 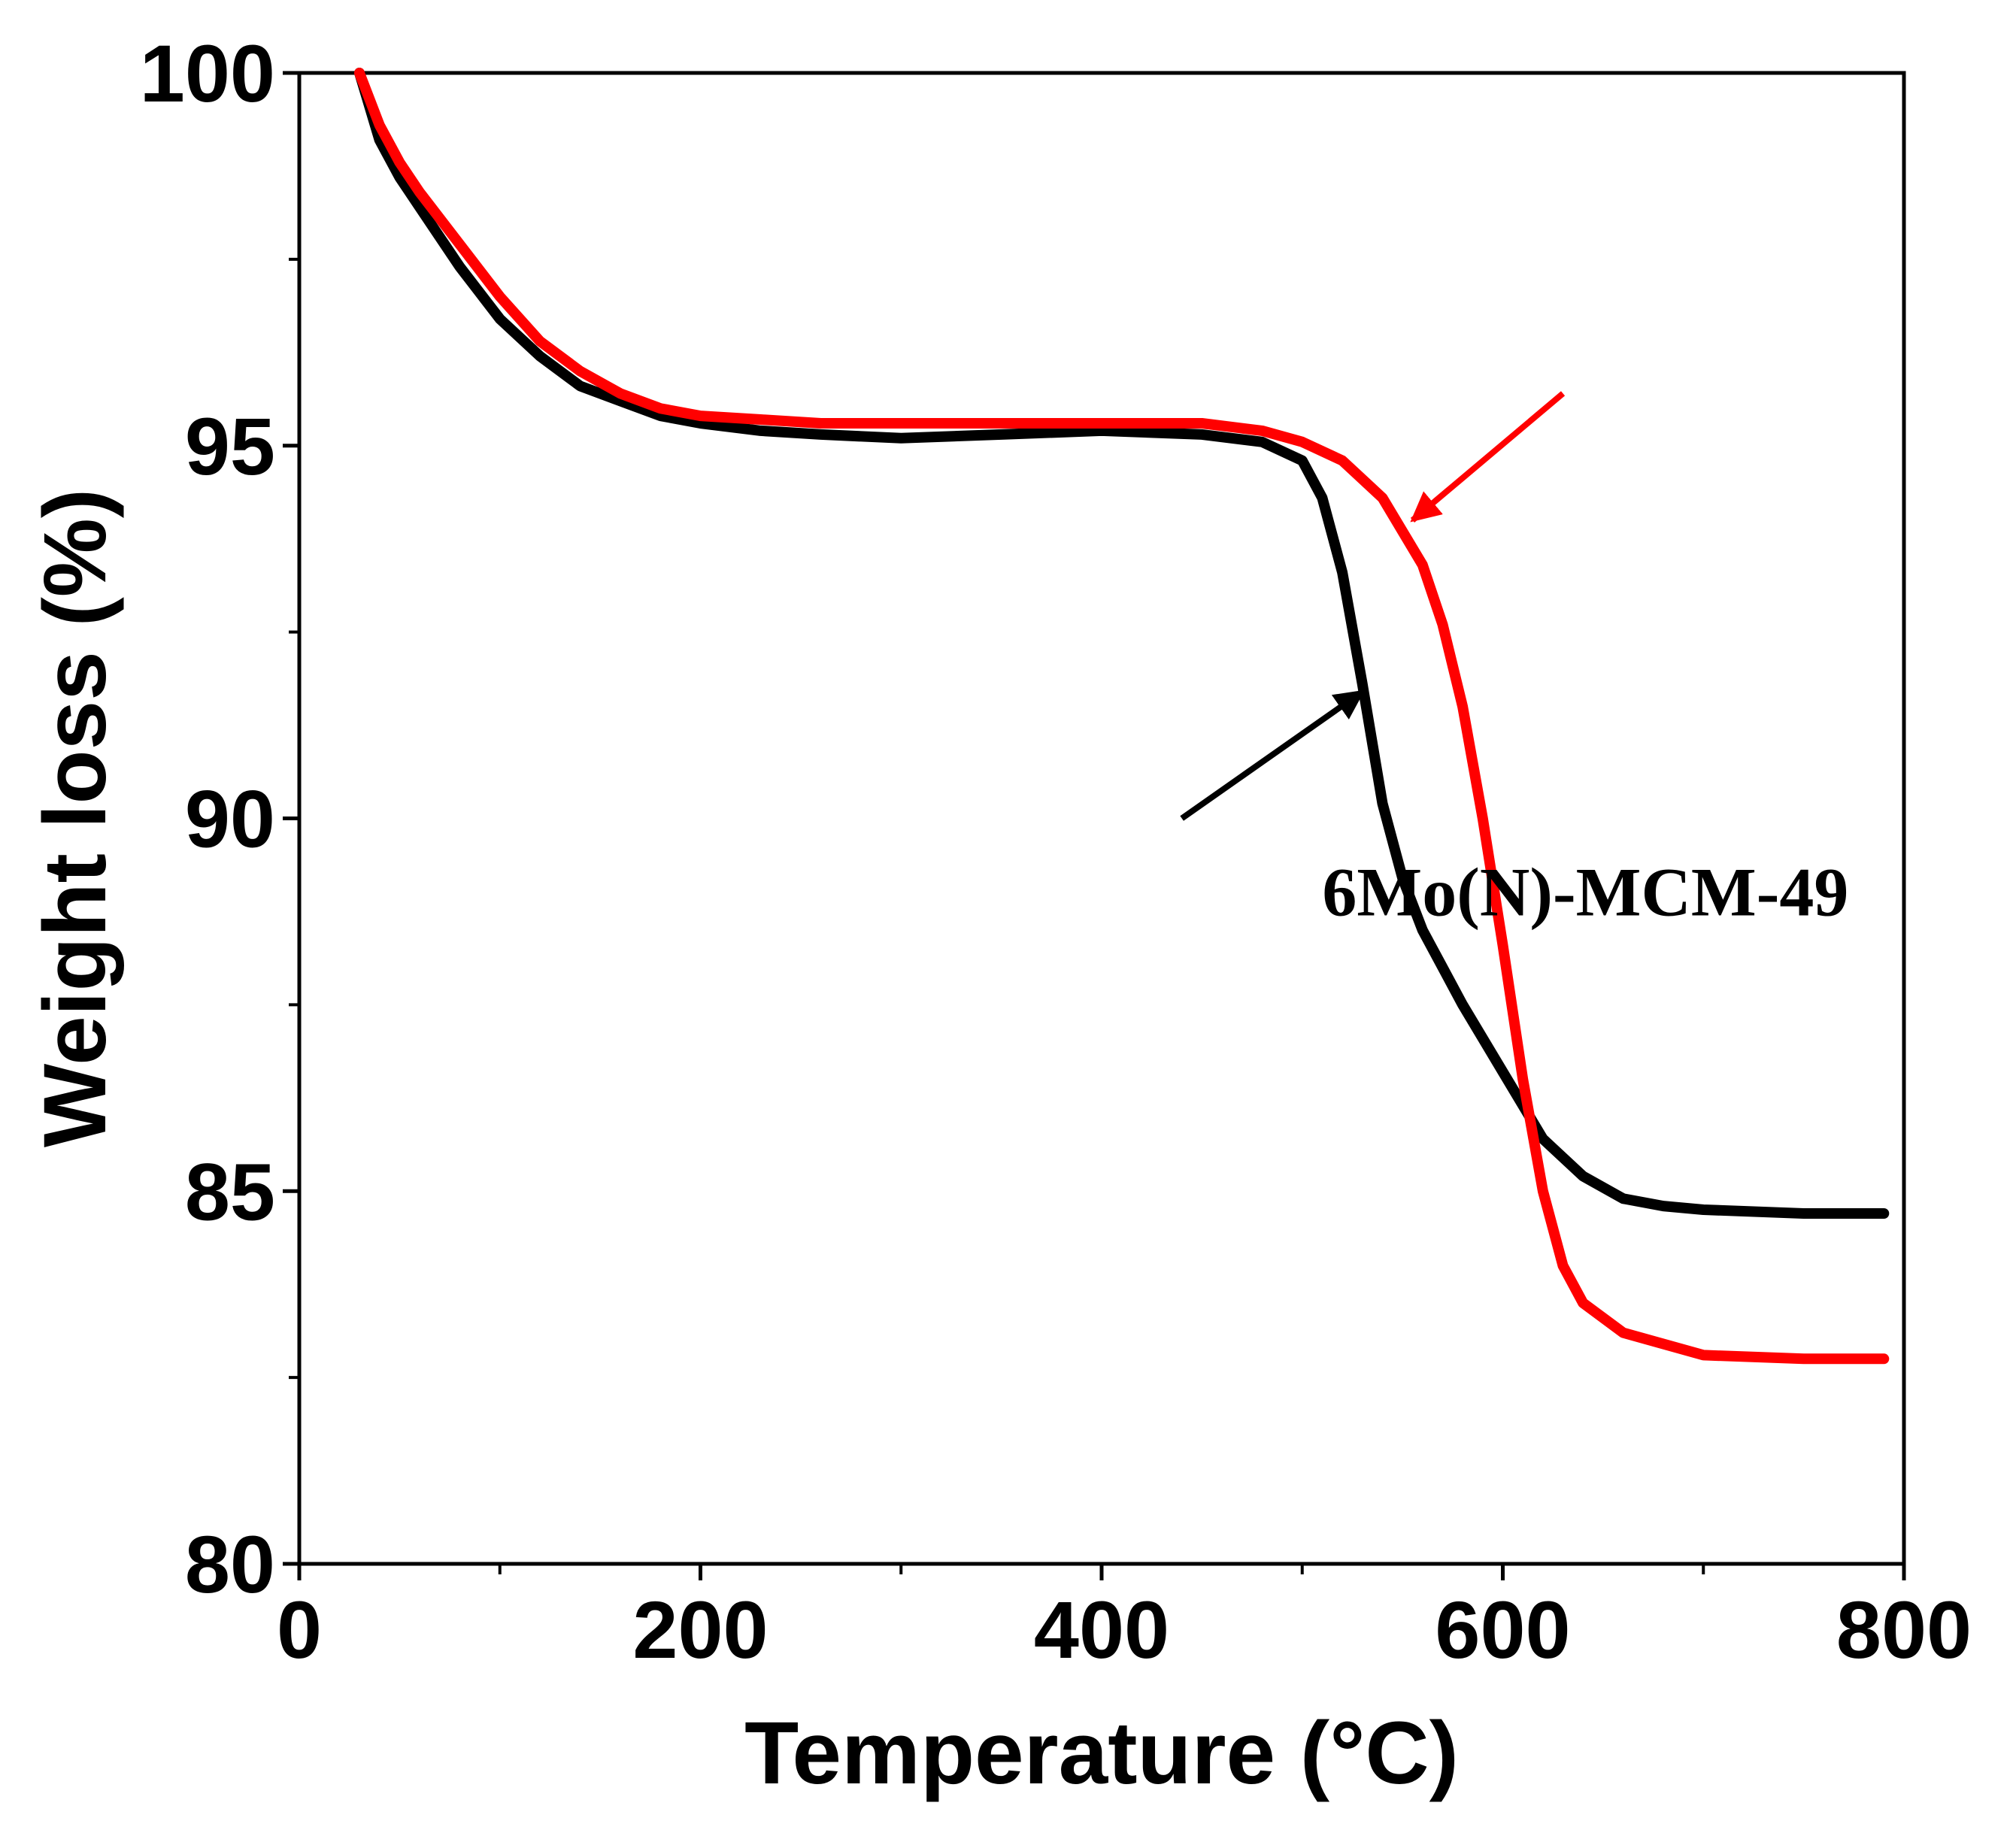 What do you see at coordinates (299, 1629) in the screenshot?
I see `x-tick-label: 0` at bounding box center [299, 1629].